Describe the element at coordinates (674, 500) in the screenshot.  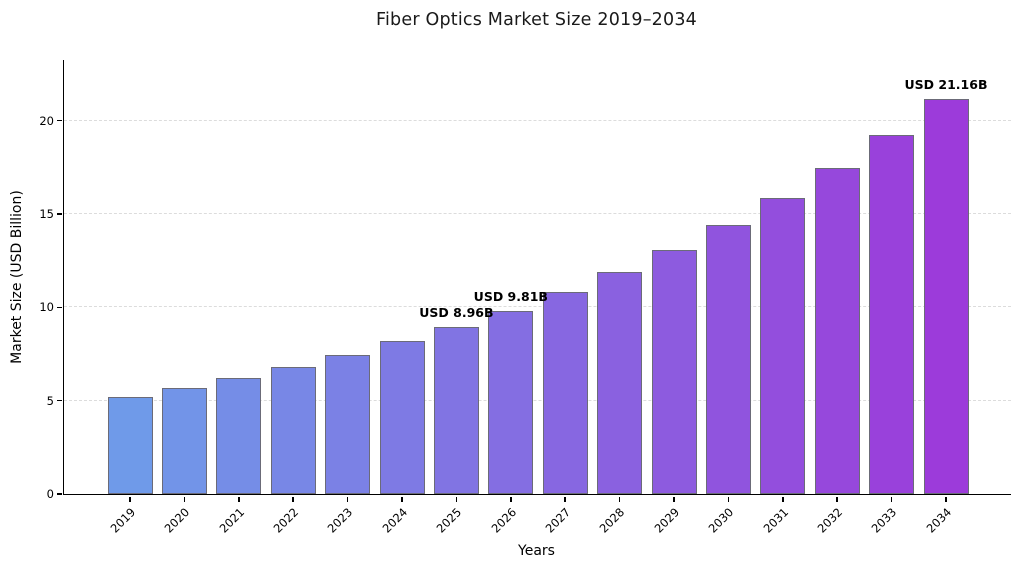
I see `x-tick-mark-2029` at that location.